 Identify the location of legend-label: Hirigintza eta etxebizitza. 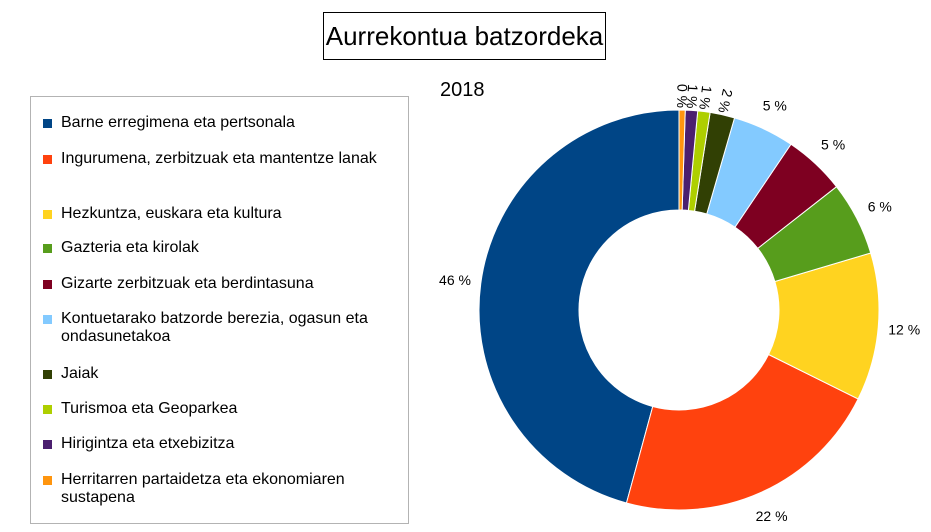
(148, 443).